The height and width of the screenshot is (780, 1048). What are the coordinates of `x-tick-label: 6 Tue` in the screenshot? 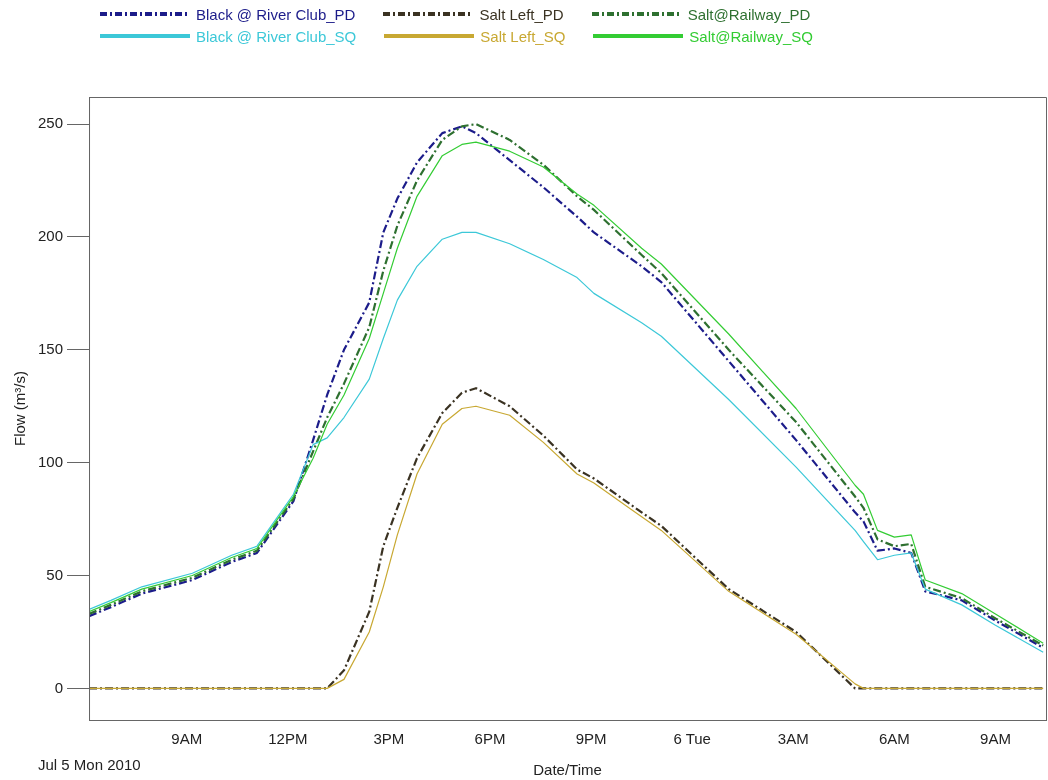 It's located at (692, 739).